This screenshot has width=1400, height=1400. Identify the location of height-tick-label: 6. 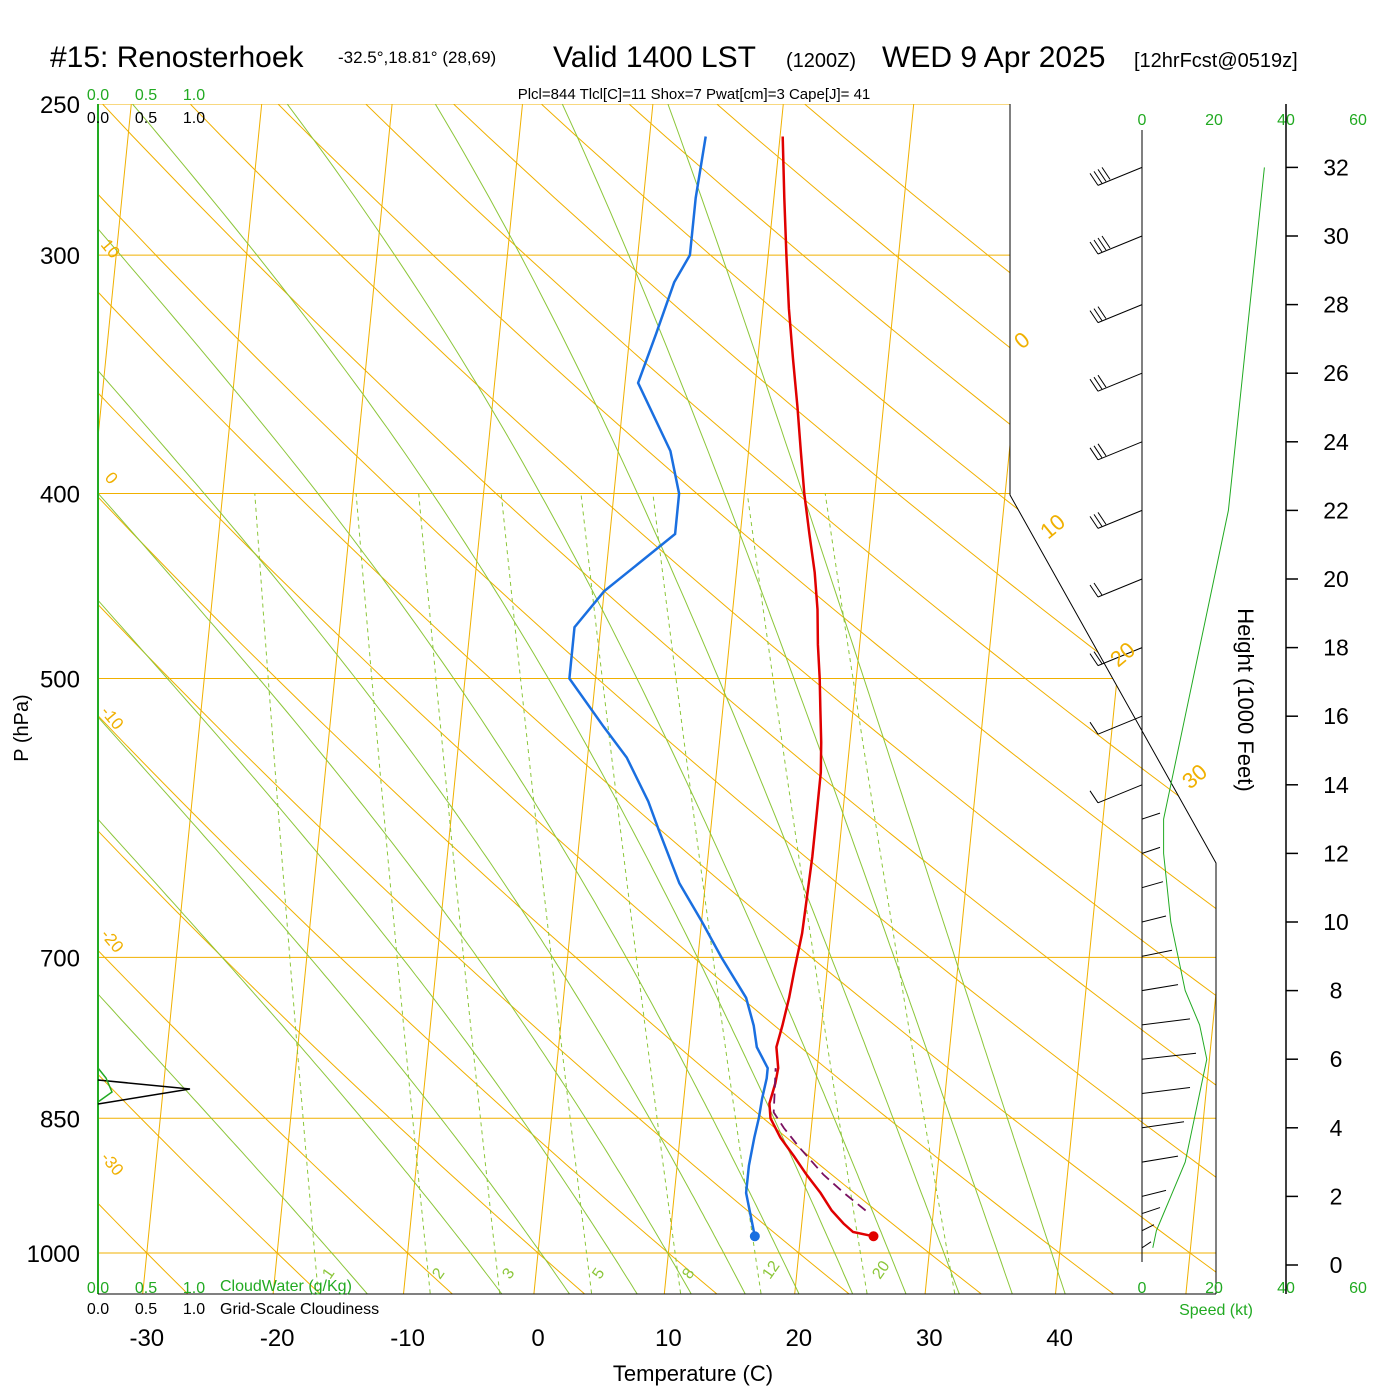
(1336, 1059).